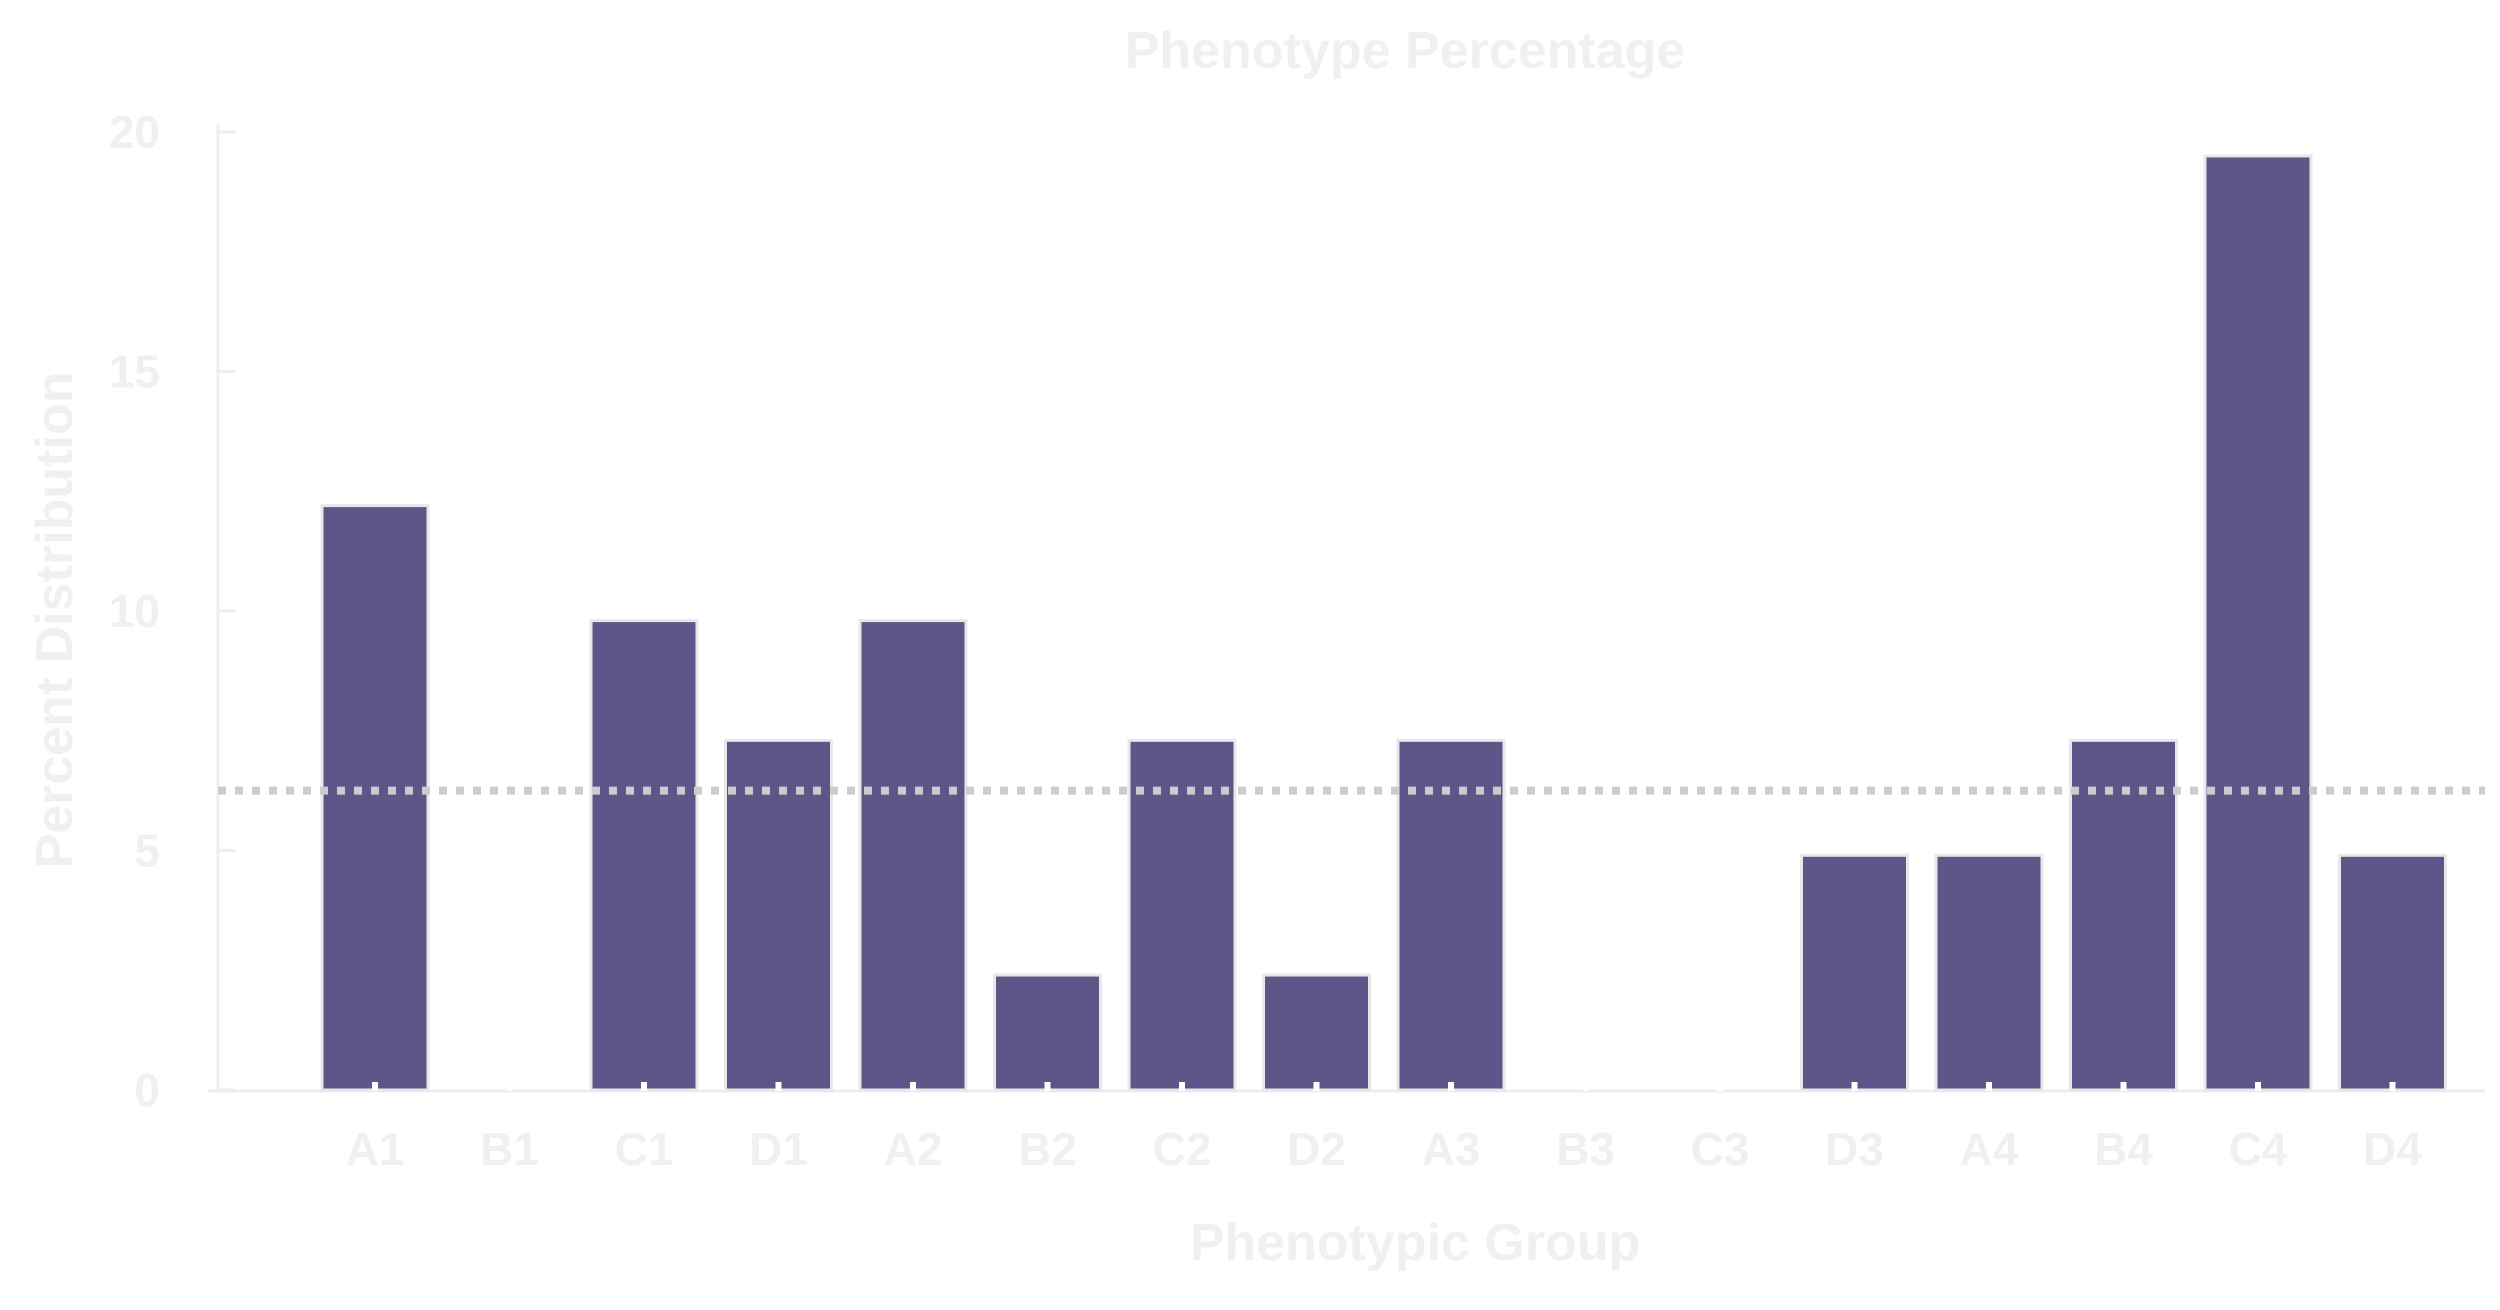 This screenshot has height=1310, width=2500. I want to click on x-tick-label-b3: B3, so click(1585, 1149).